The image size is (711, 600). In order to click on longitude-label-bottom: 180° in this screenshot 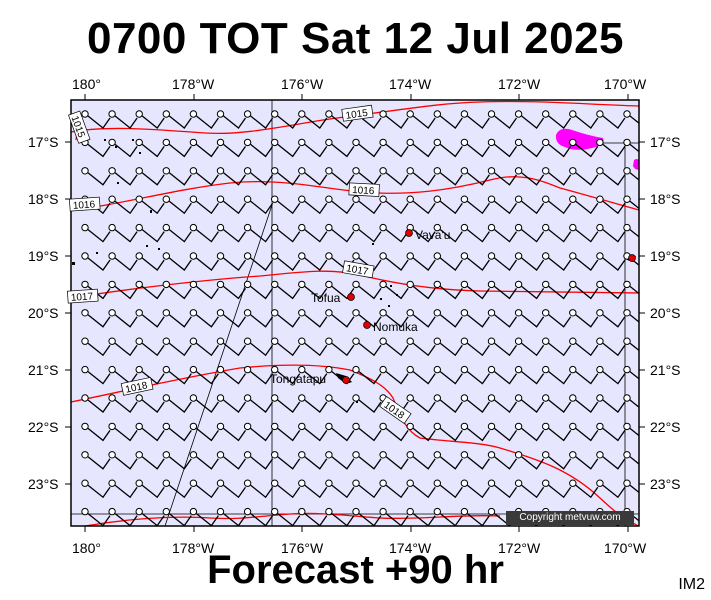, I will do `click(86, 548)`.